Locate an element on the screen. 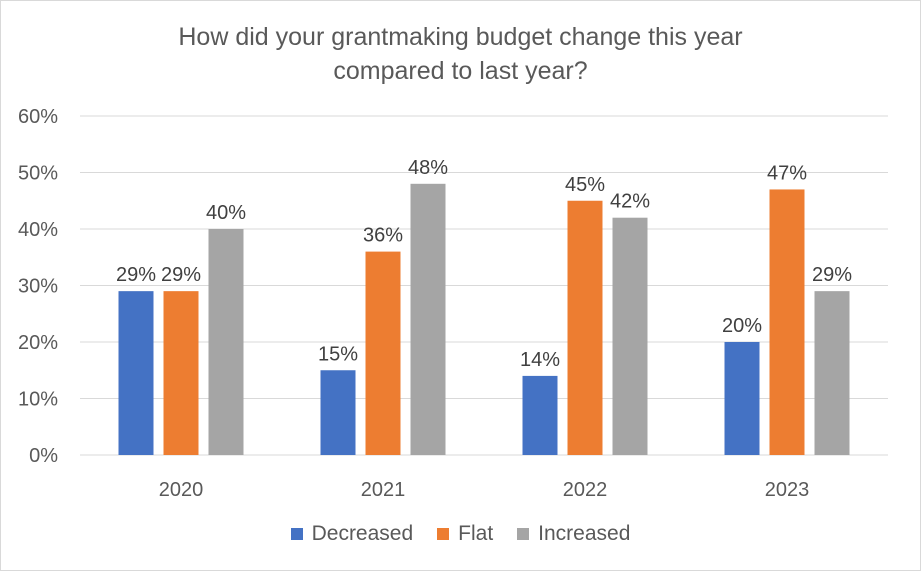 The width and height of the screenshot is (921, 571). y-tick-label: 20% is located at coordinates (38, 343).